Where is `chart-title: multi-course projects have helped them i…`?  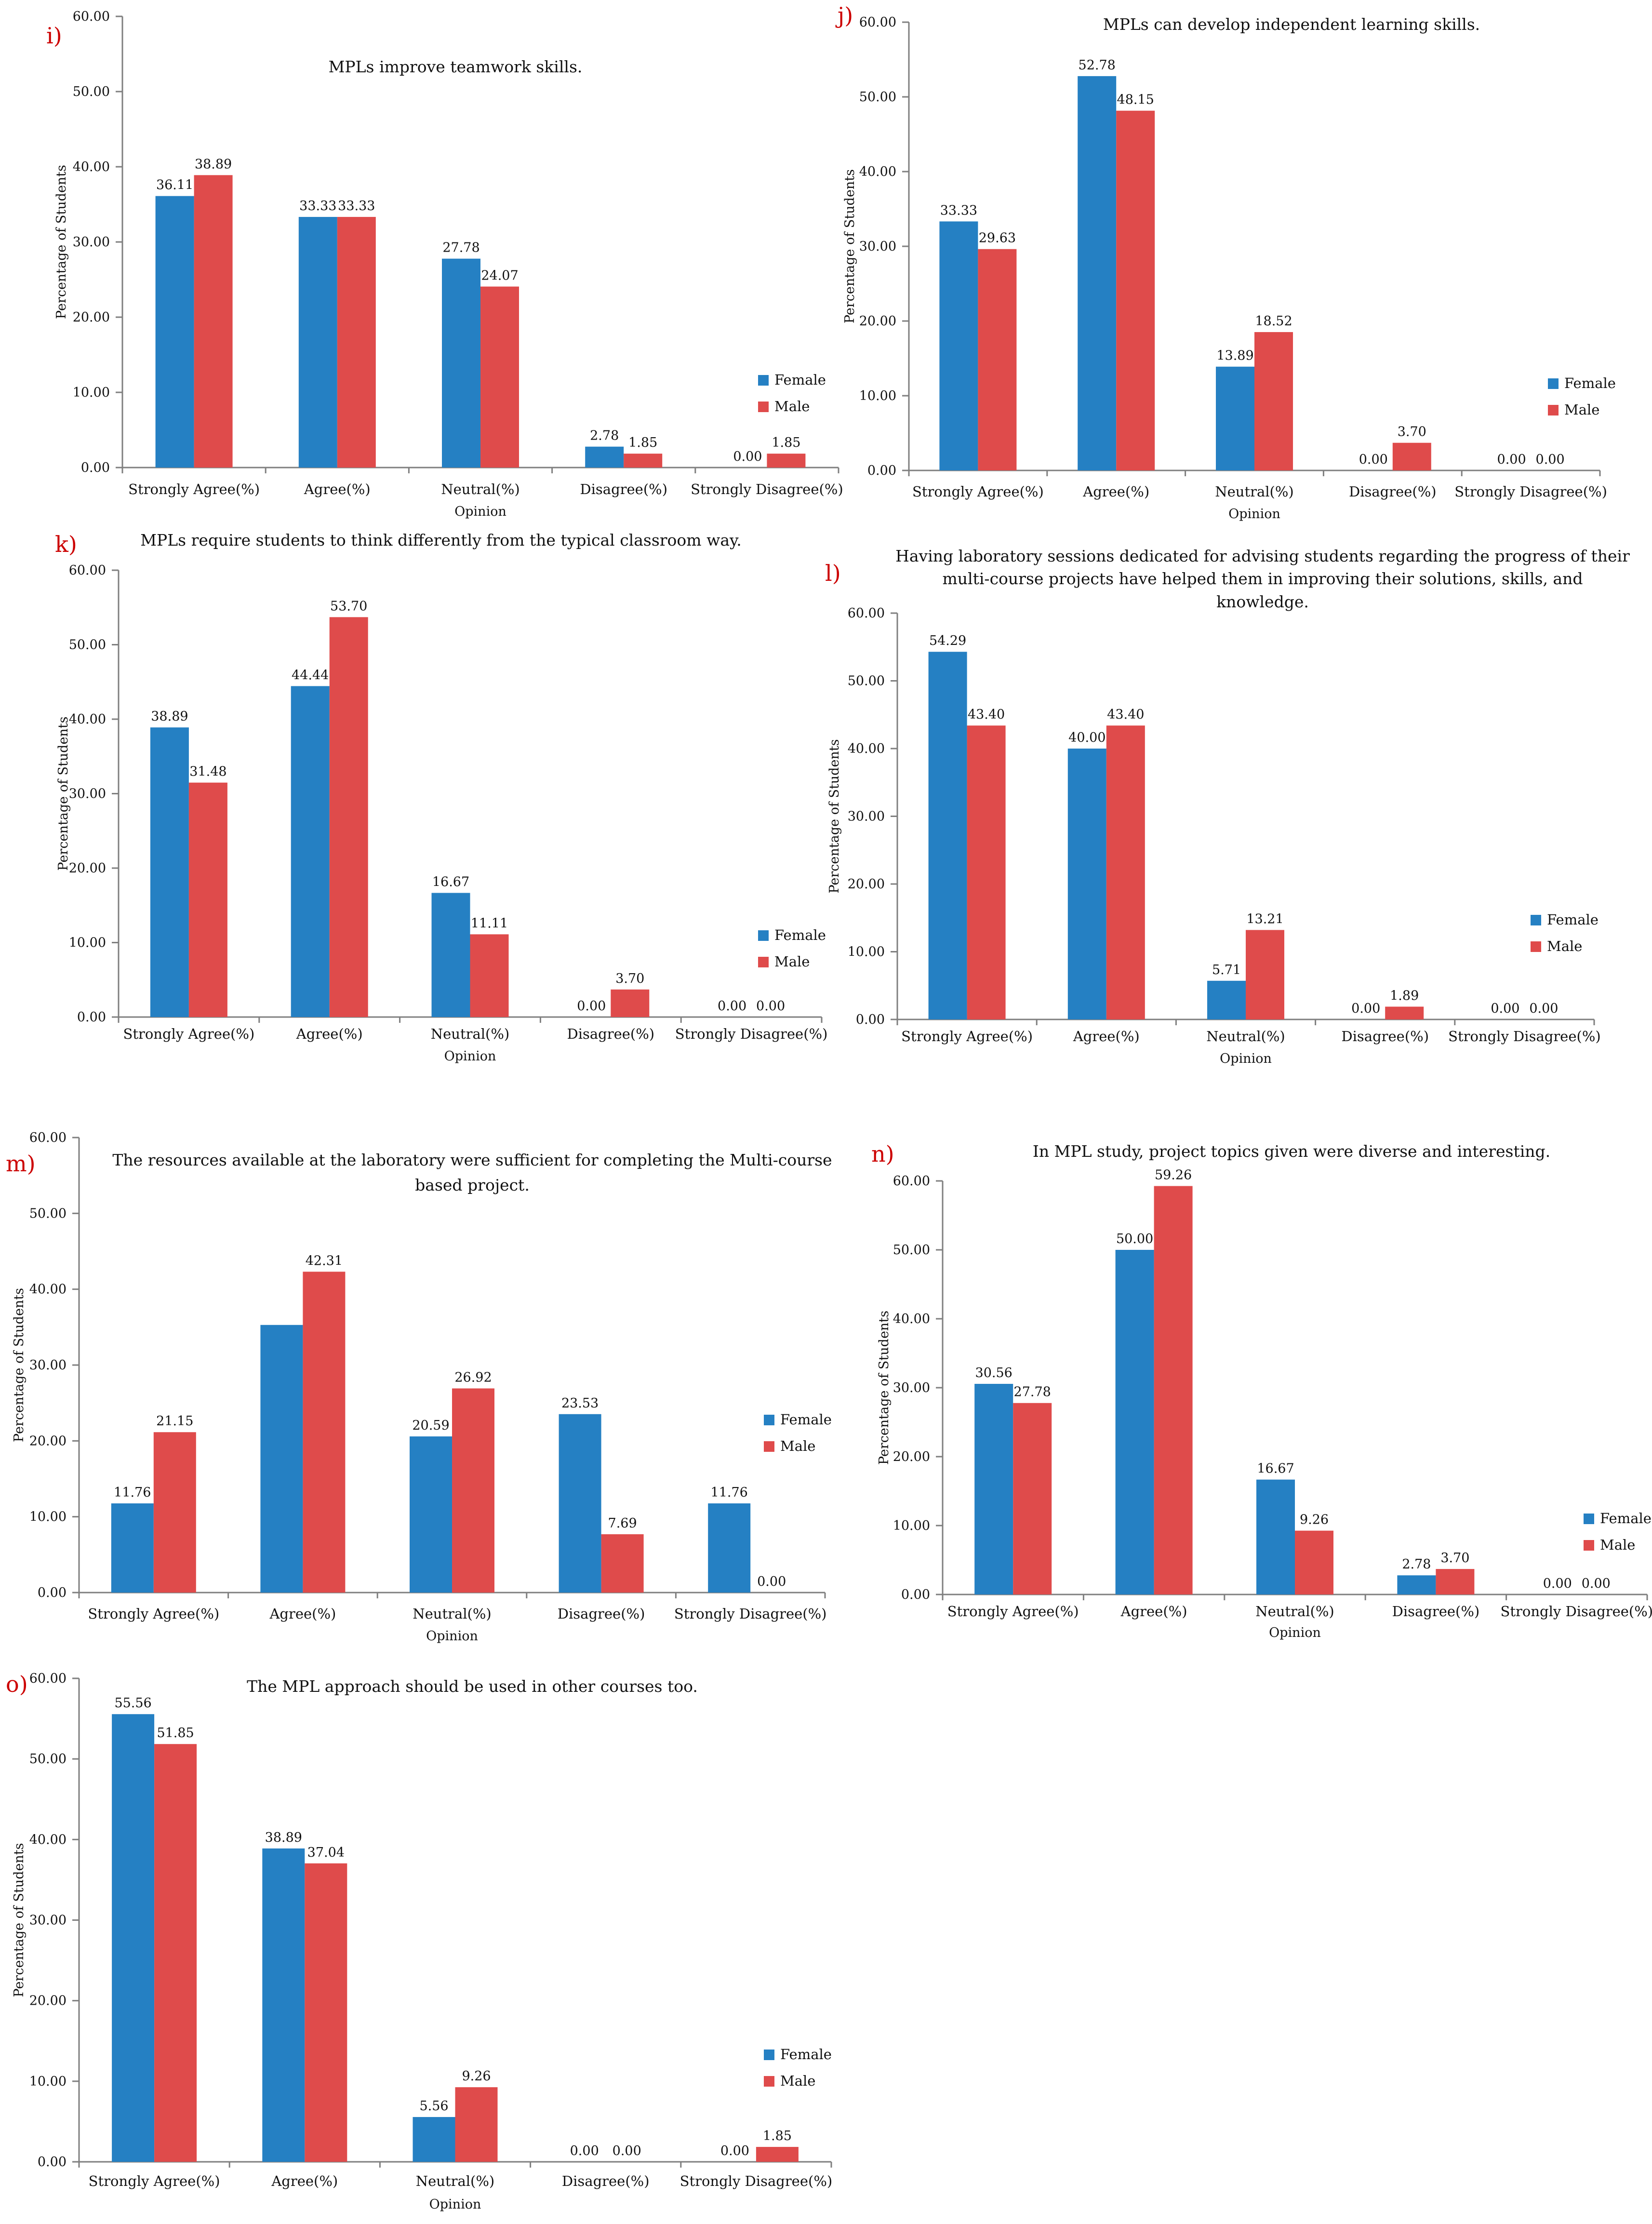
chart-title: multi-course projects have helped them i… is located at coordinates (1263, 578).